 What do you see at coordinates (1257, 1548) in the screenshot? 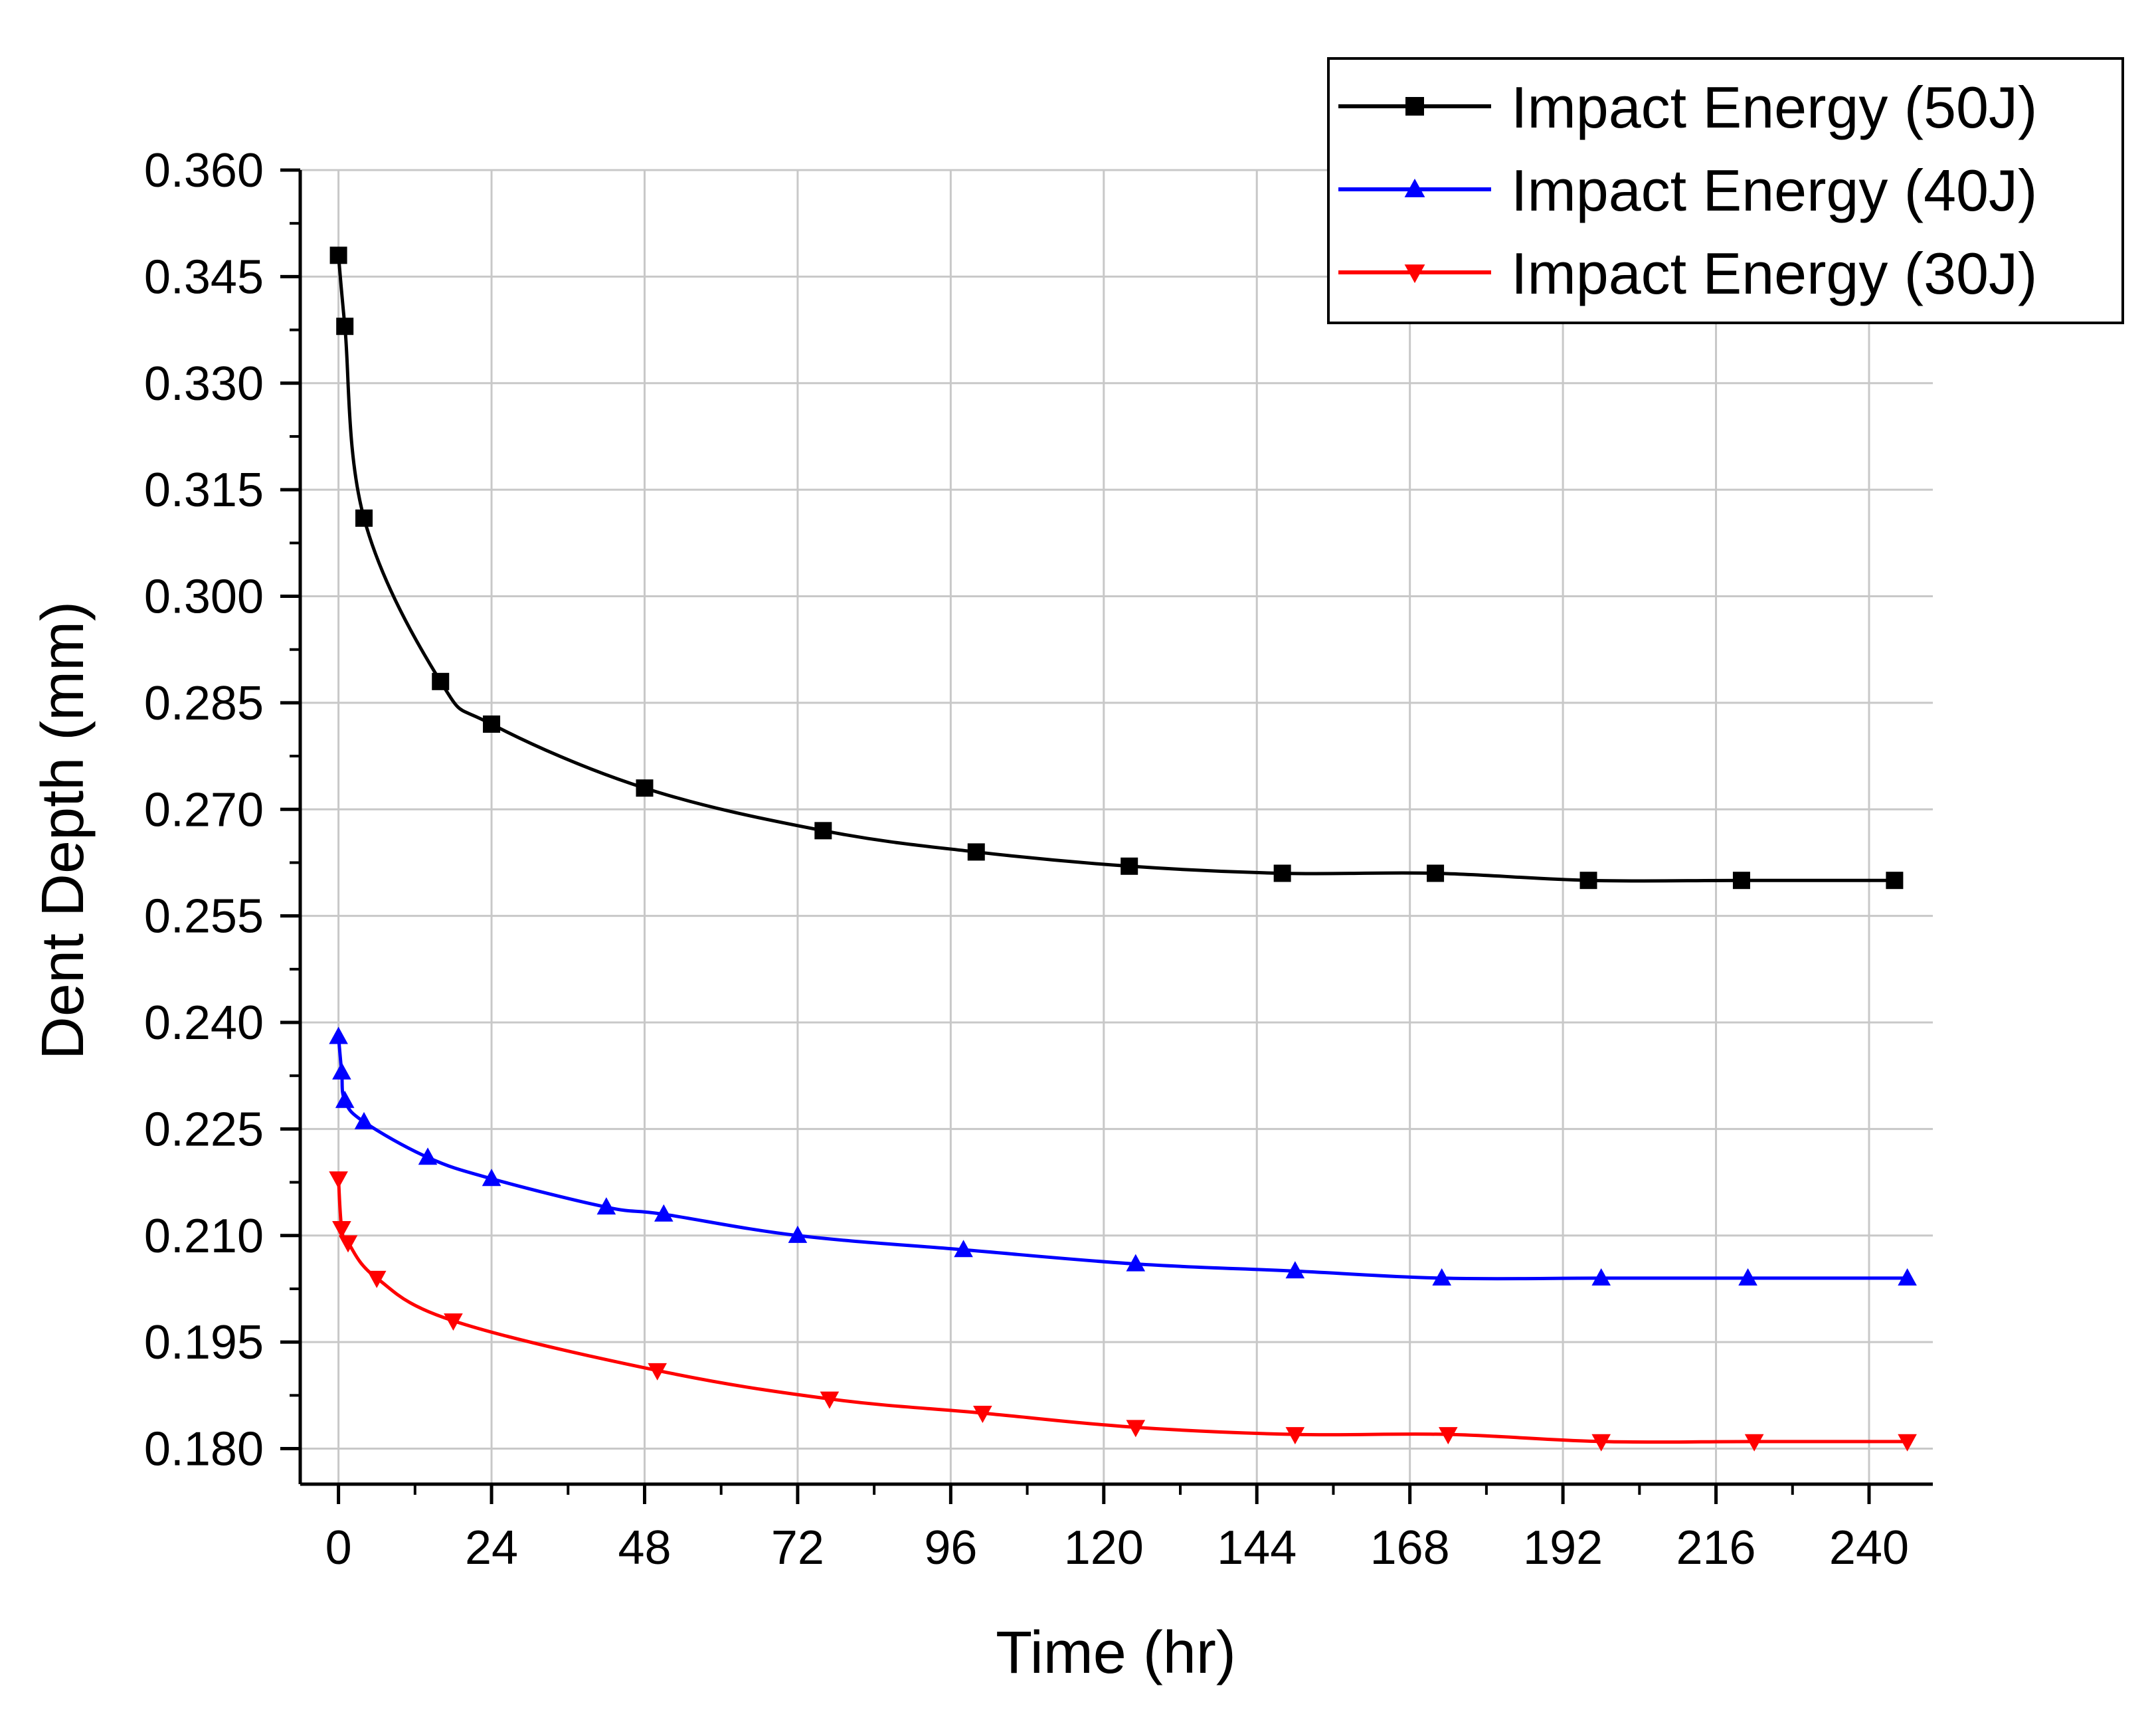
I see `x-tick-label: 144` at bounding box center [1257, 1548].